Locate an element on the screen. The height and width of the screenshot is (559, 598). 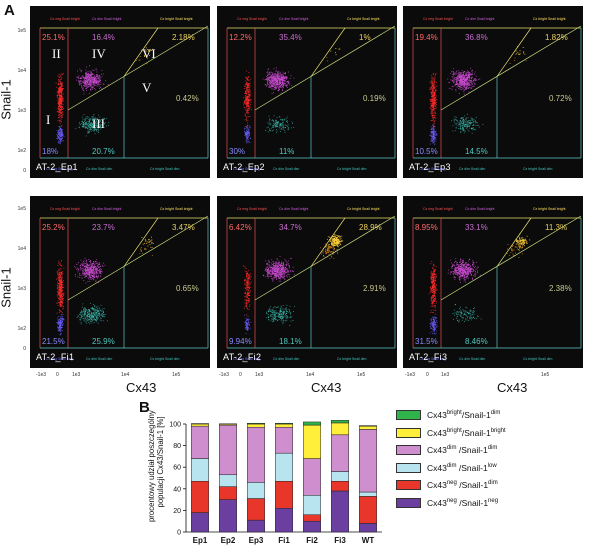
panel-a-x-axis-title-3: Cx43 is located at coordinates (512, 387).